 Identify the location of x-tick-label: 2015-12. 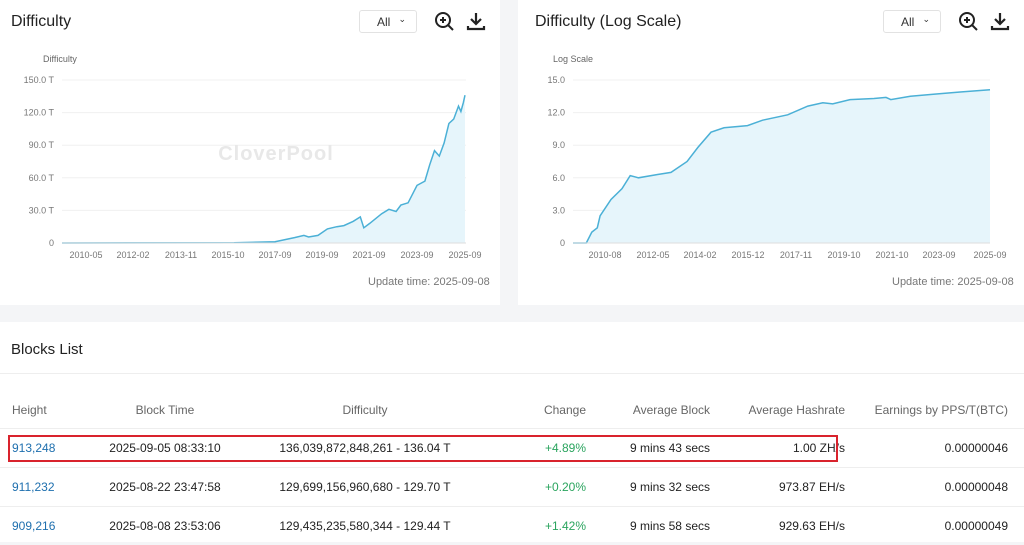
(747, 255).